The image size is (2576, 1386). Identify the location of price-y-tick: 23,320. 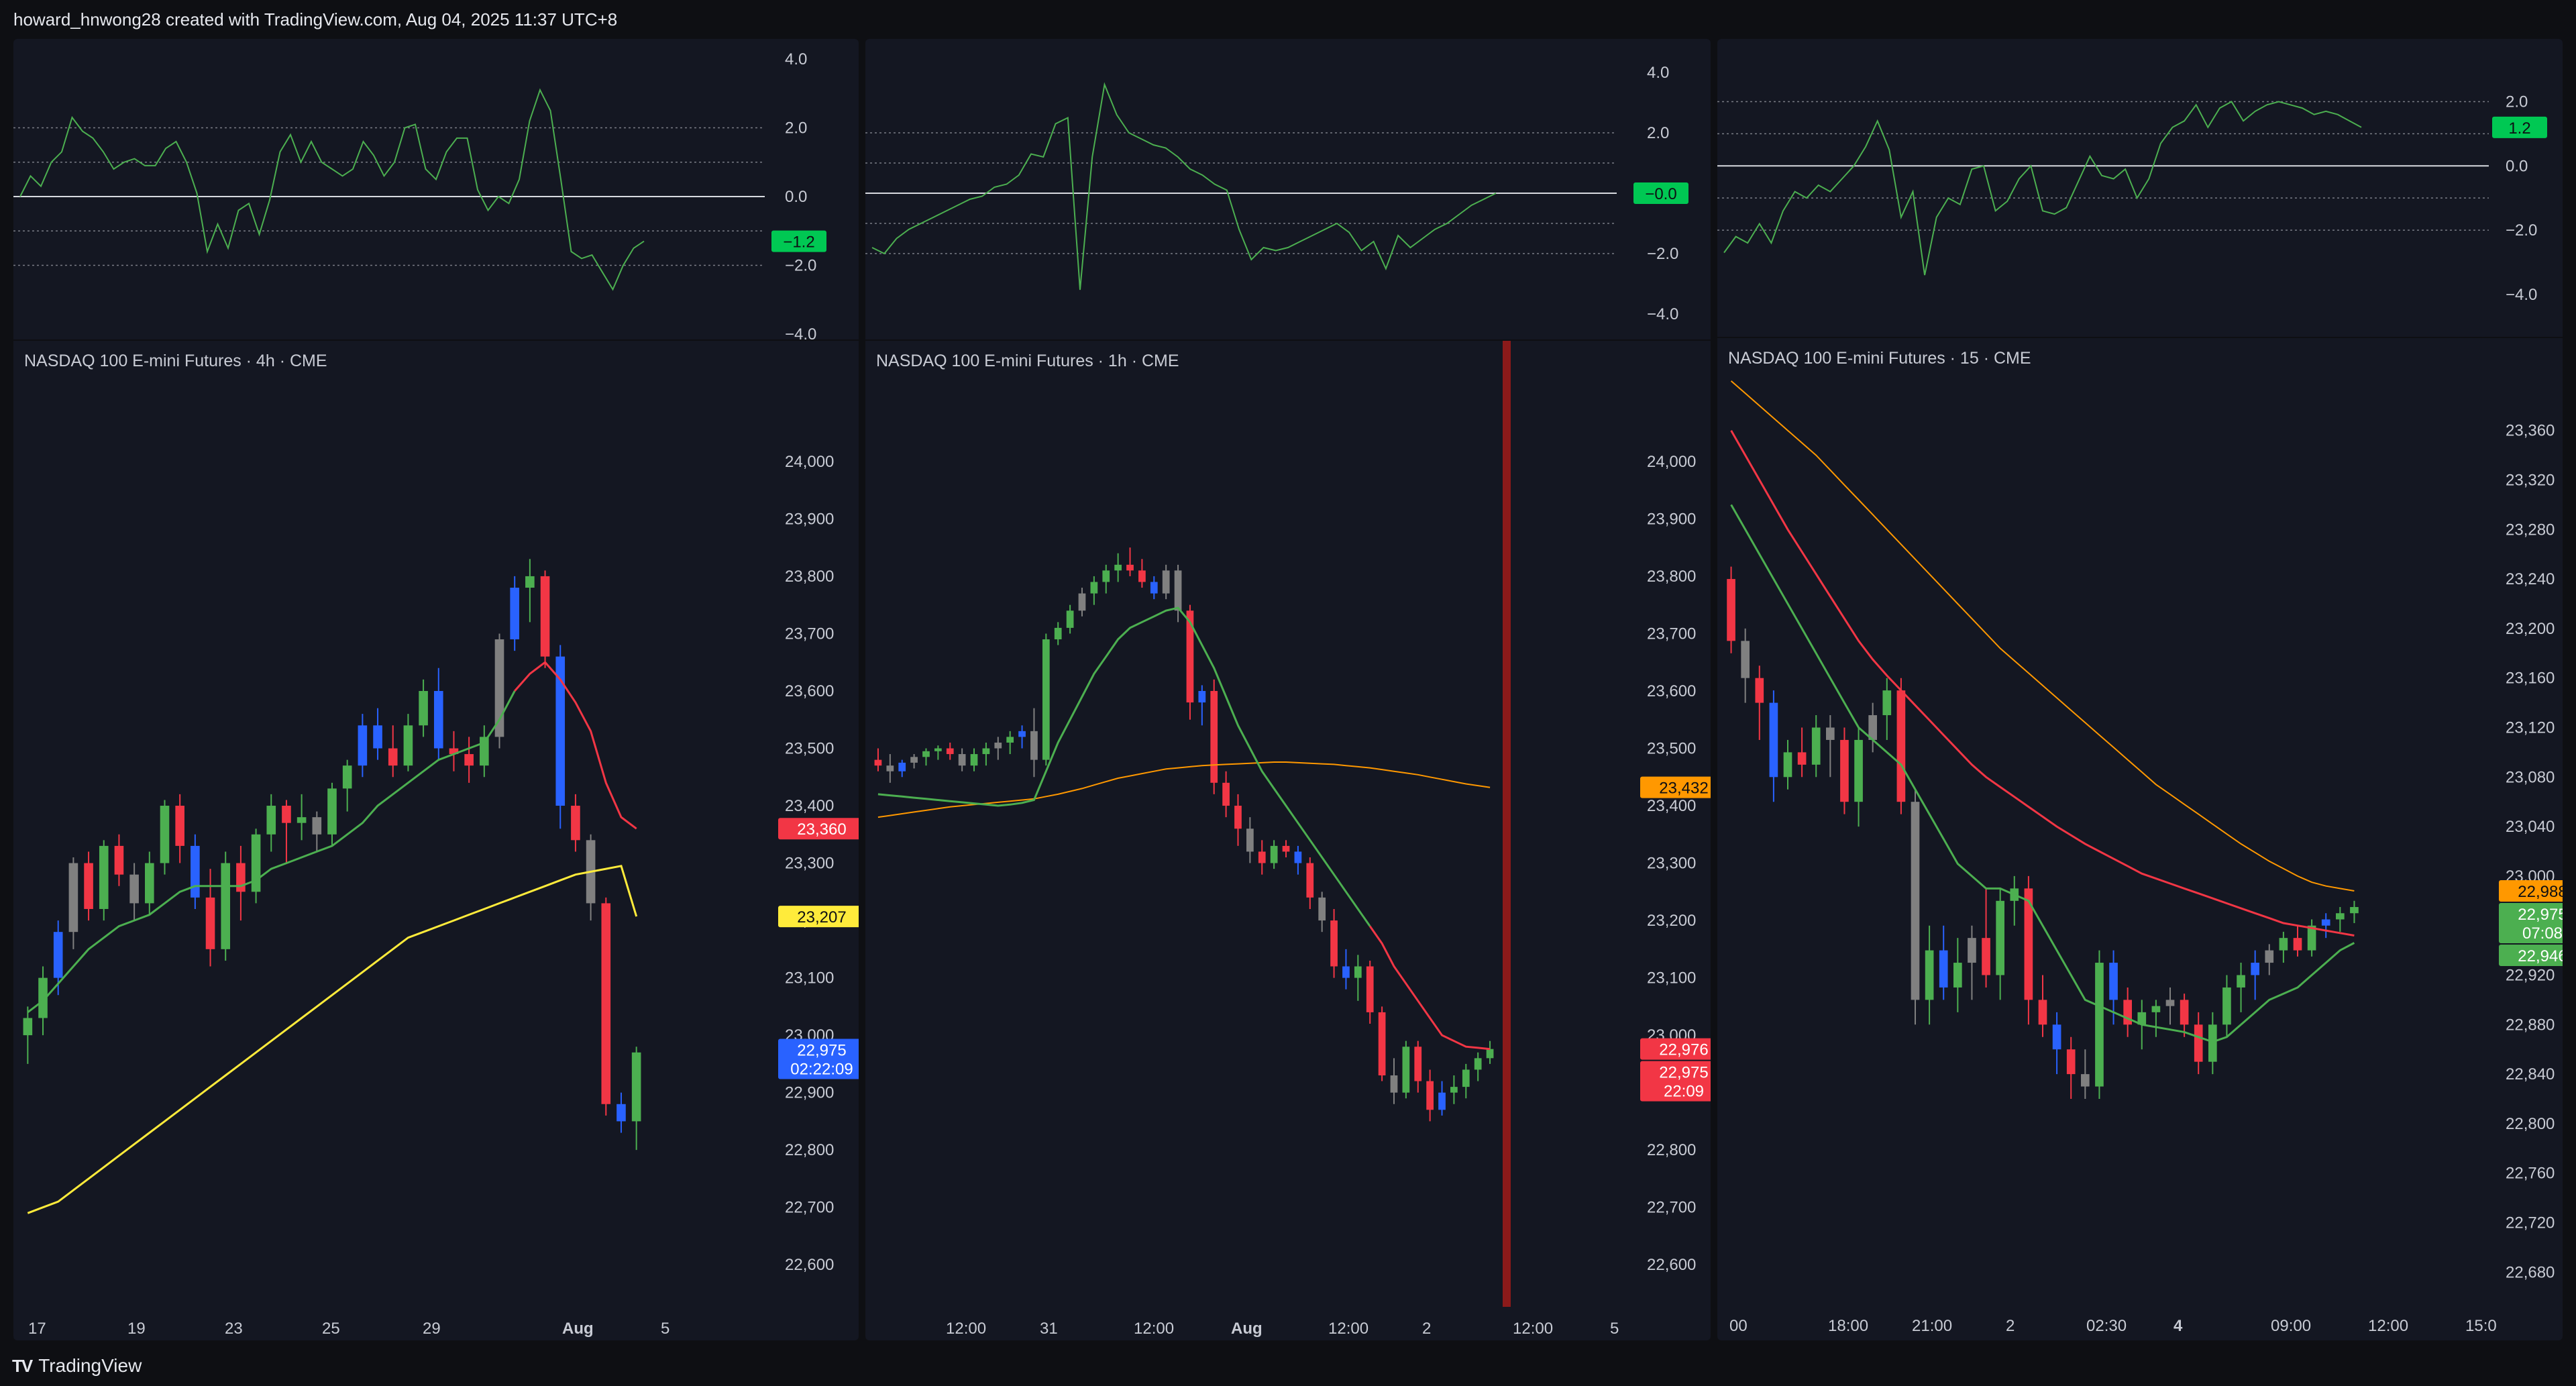
(2530, 480).